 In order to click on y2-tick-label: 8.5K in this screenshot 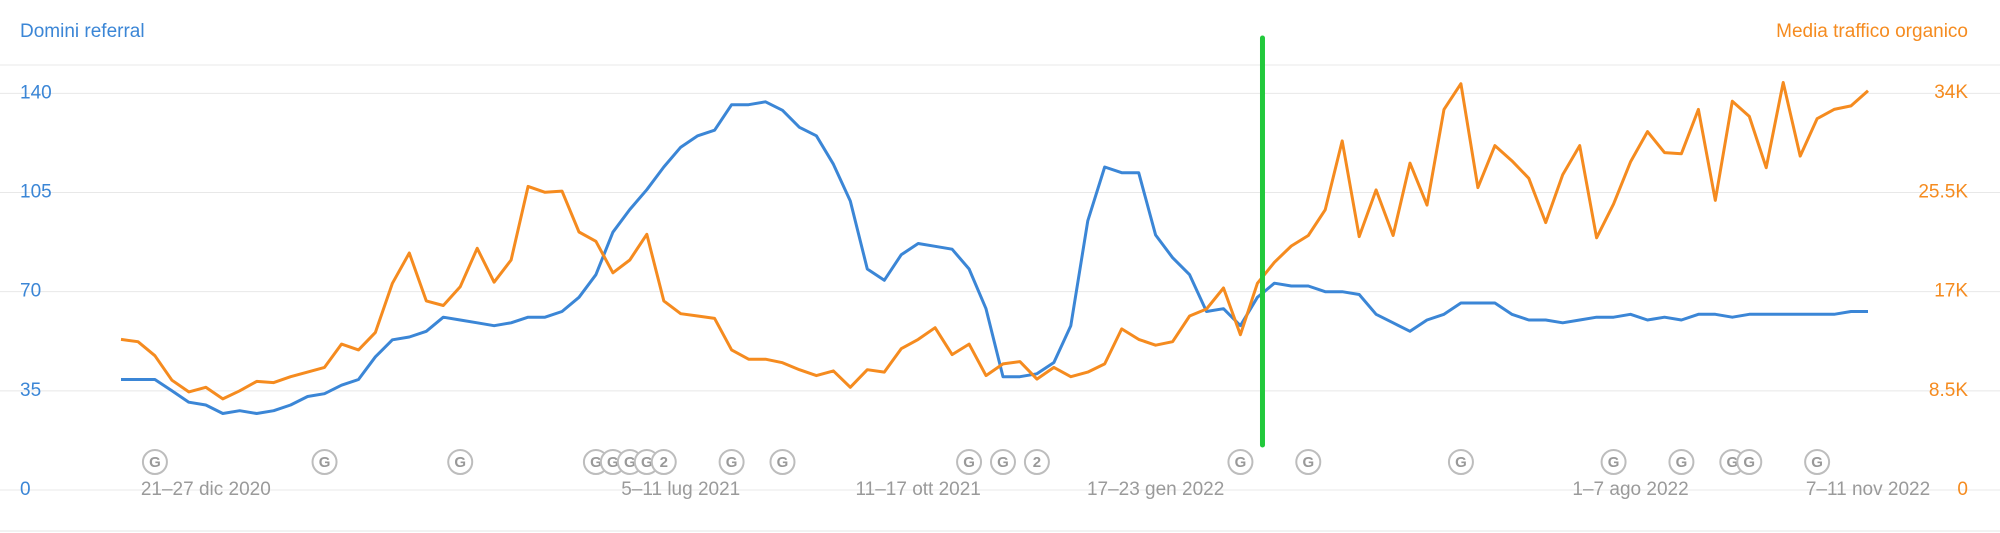, I will do `click(1948, 390)`.